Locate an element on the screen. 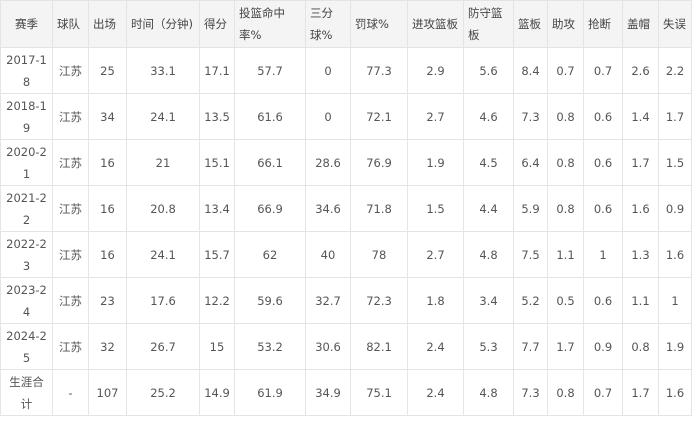 The height and width of the screenshot is (423, 700). table-cell: 20.8 is located at coordinates (163, 208).